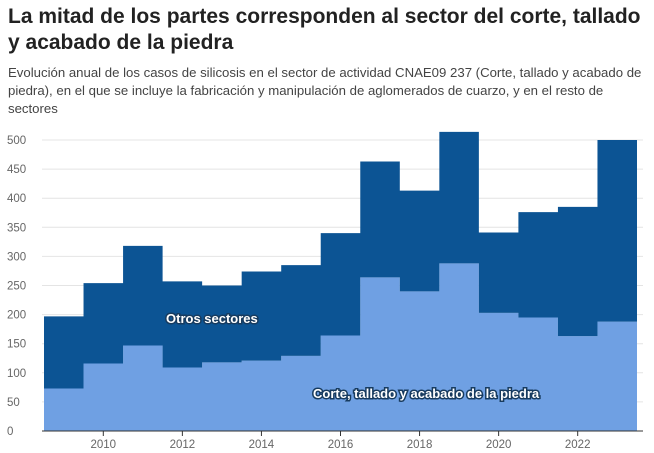  I want to click on x-tick-label: 2010, so click(104, 445).